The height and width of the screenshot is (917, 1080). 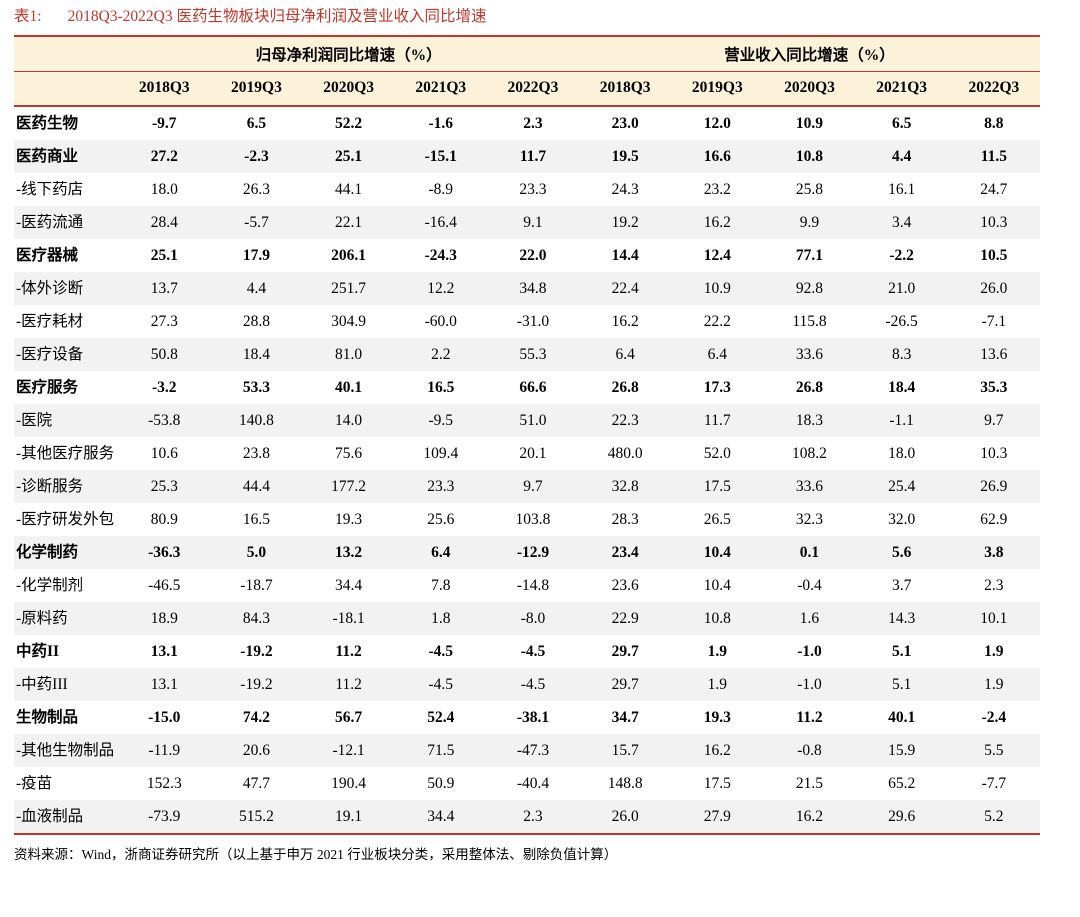 I want to click on cell-value: 15.9, so click(x=902, y=750).